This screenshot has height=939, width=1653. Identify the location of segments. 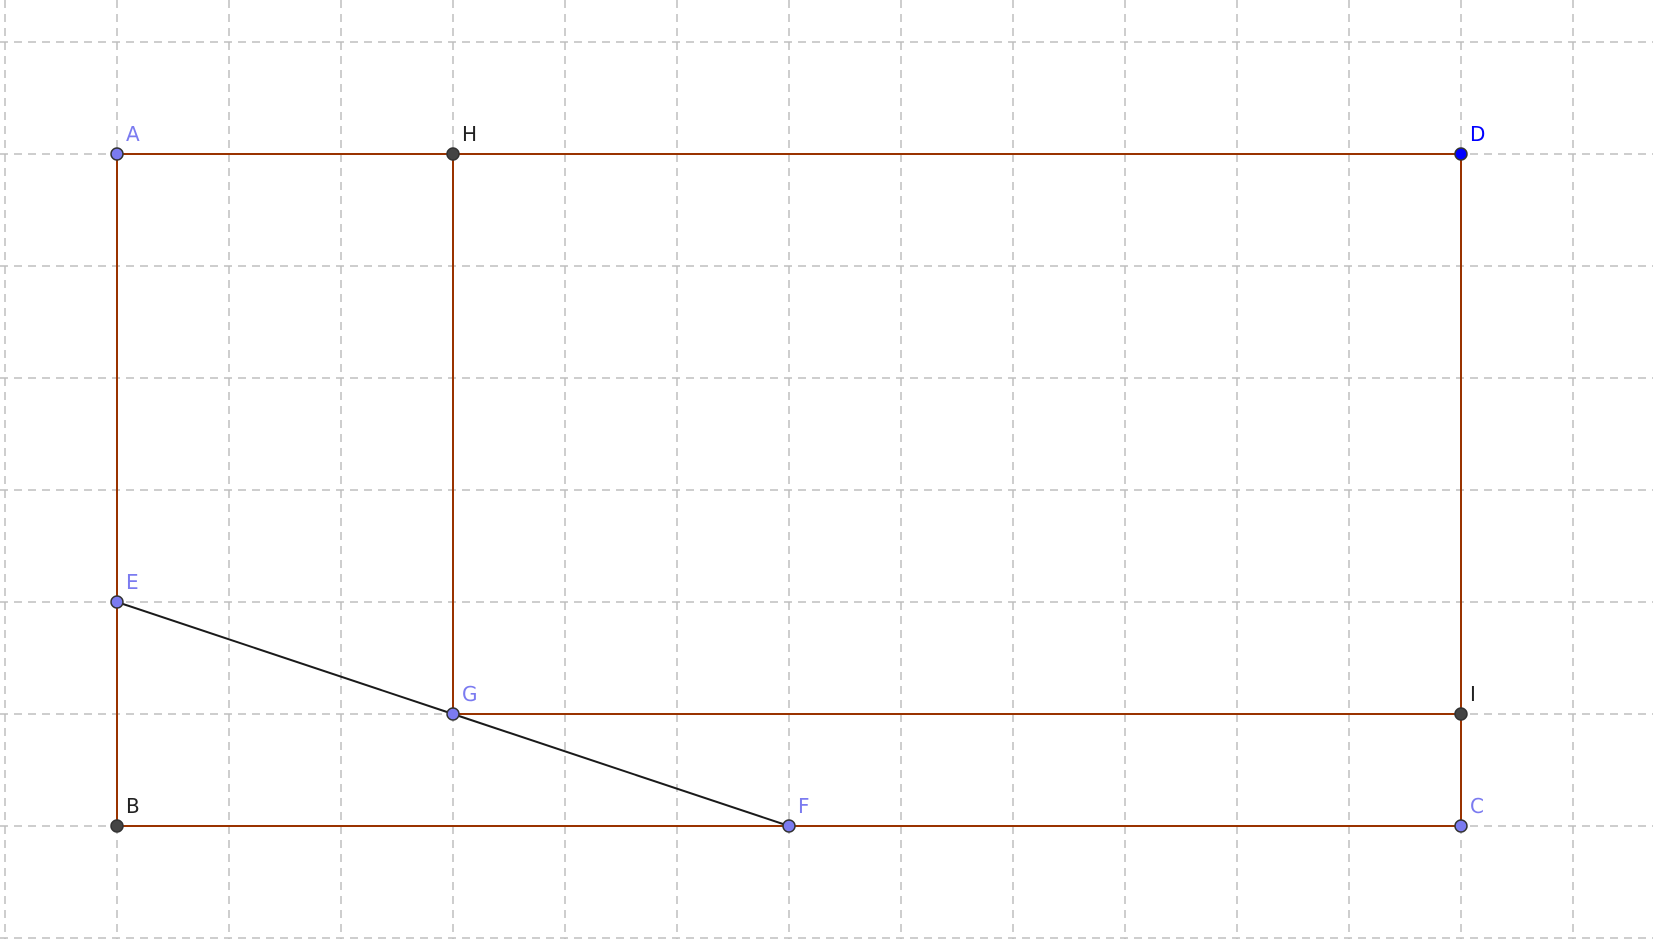
(453, 714).